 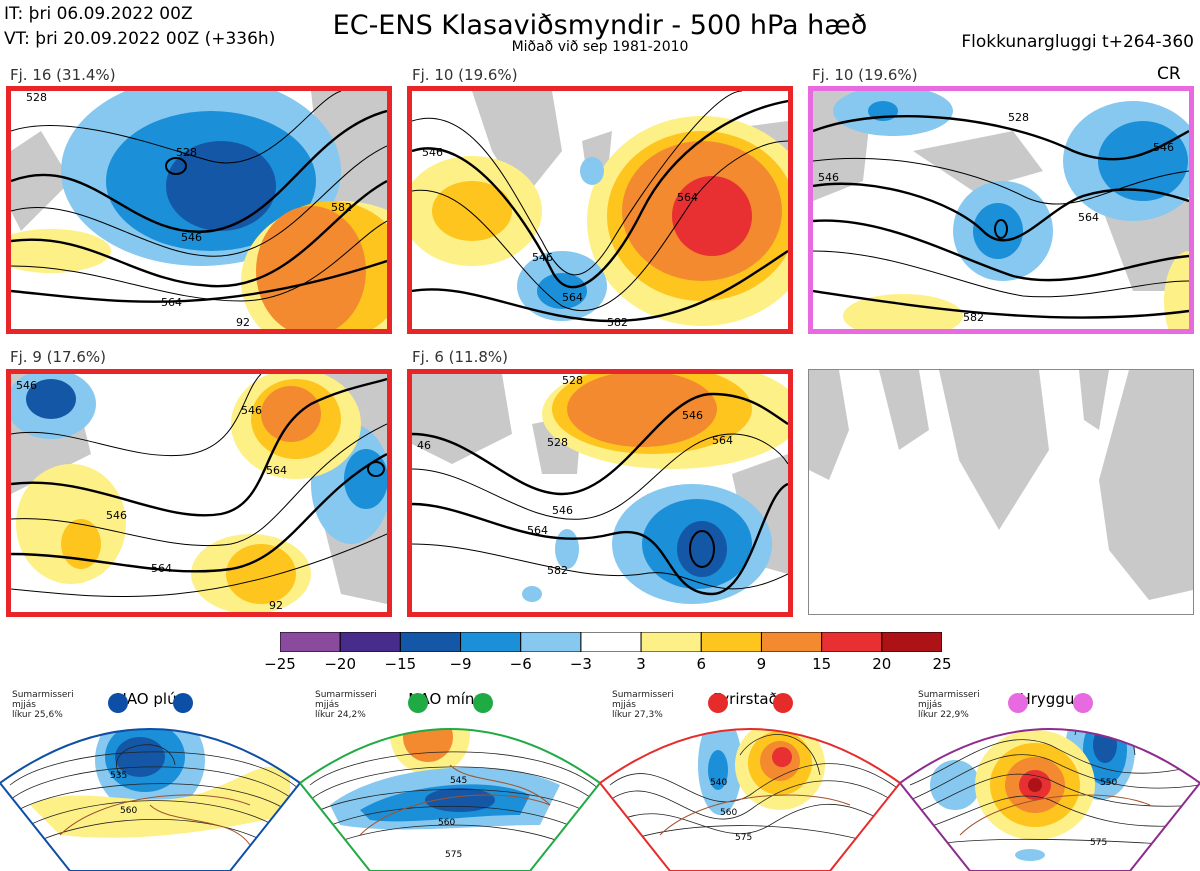 What do you see at coordinates (822, 664) in the screenshot?
I see `colorbar-tick-label: 15` at bounding box center [822, 664].